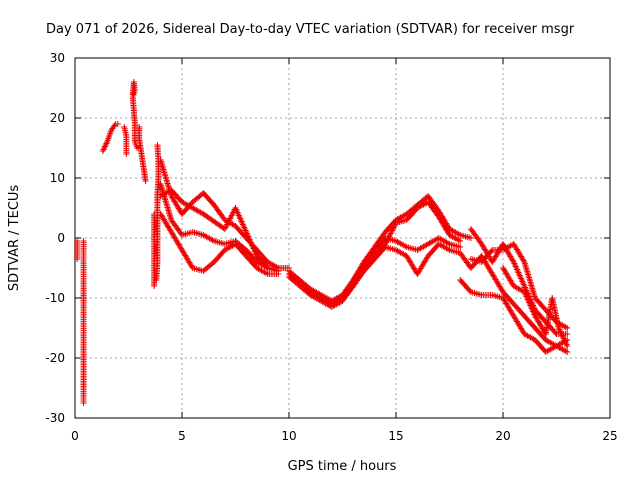 The height and width of the screenshot is (480, 640). What do you see at coordinates (83, 322) in the screenshot?
I see `series-early-col-0.4` at bounding box center [83, 322].